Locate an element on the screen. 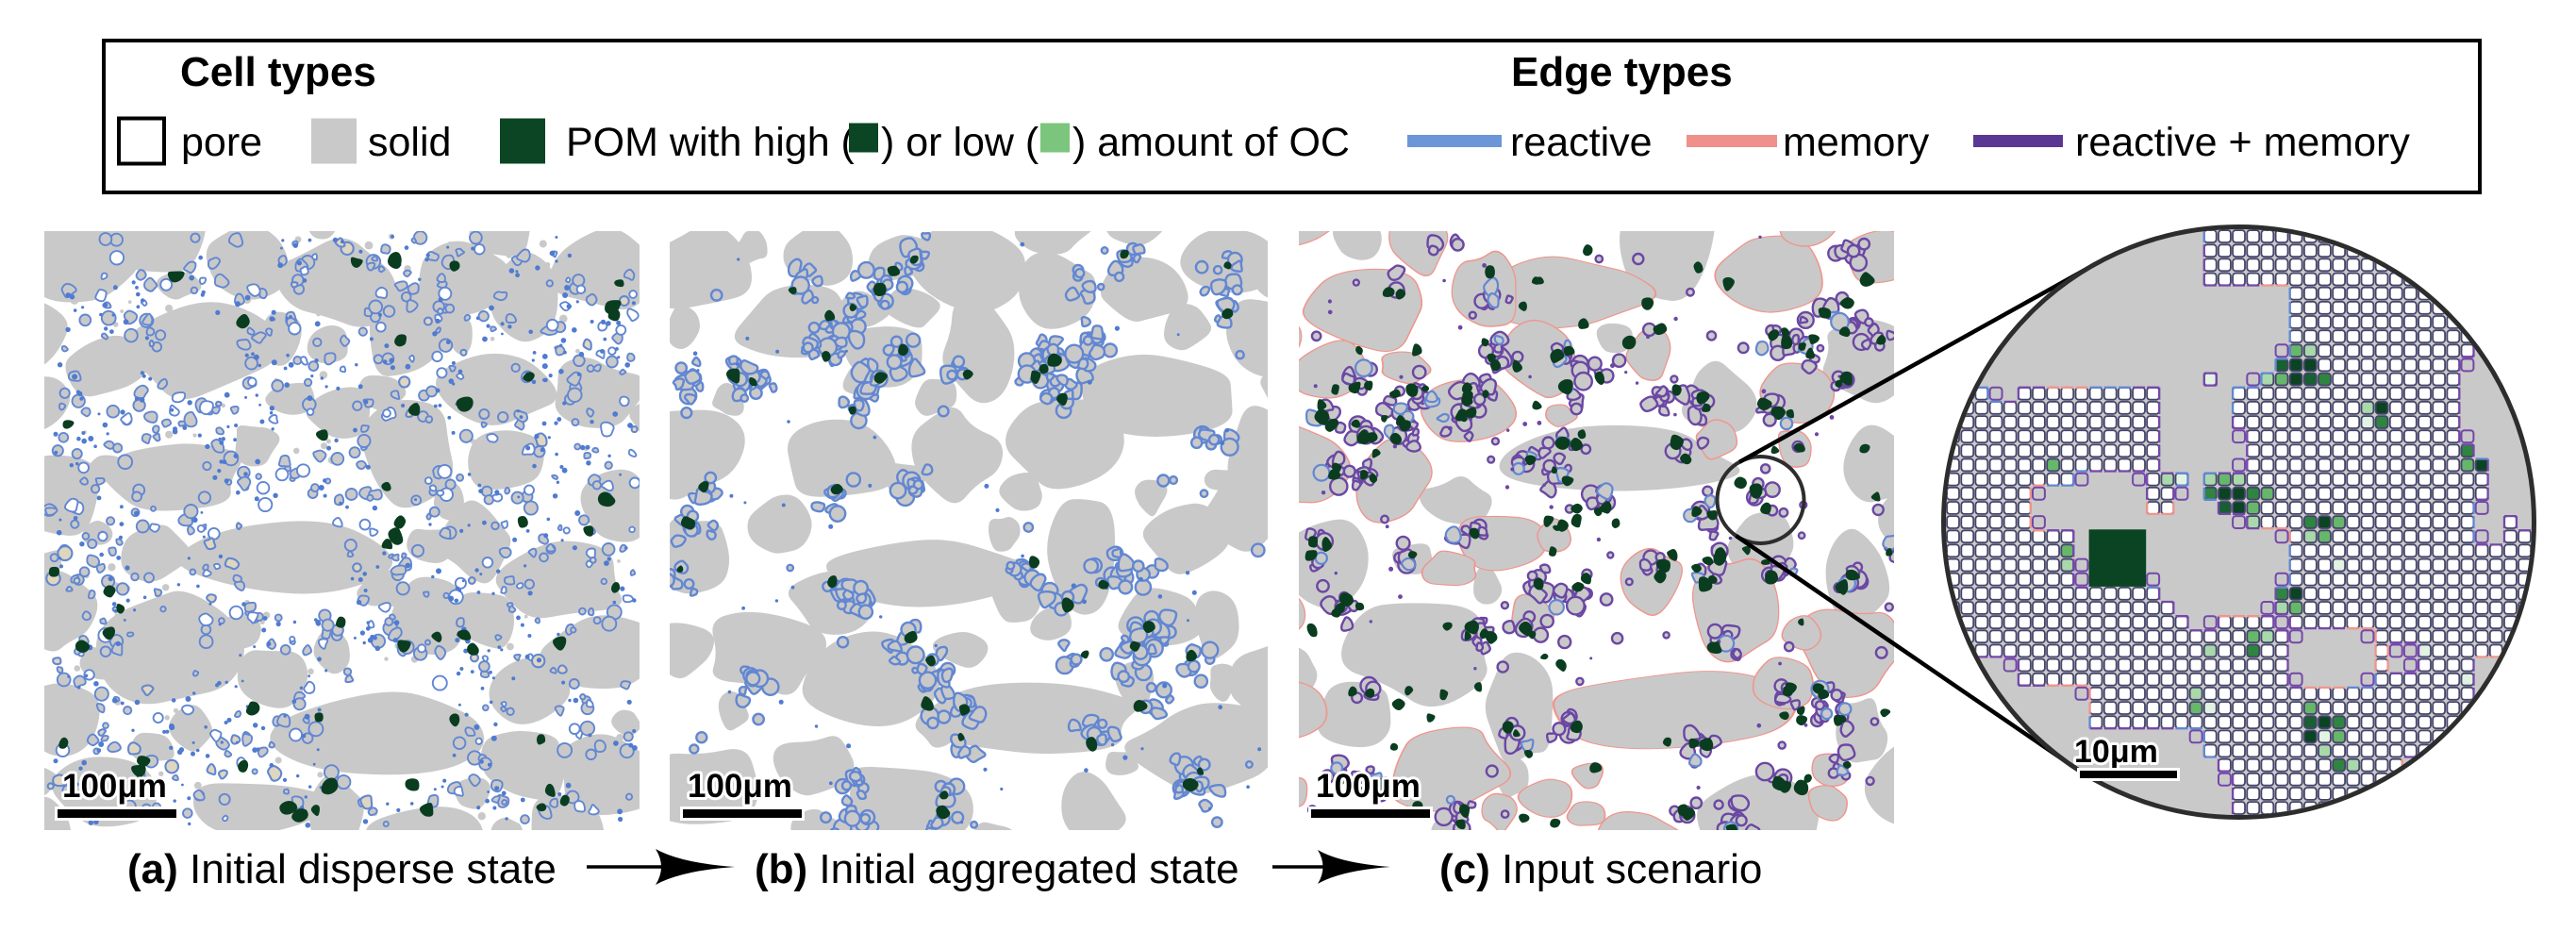 The width and height of the screenshot is (2576, 948). svg-text: Edge types is located at coordinates (1622, 72).